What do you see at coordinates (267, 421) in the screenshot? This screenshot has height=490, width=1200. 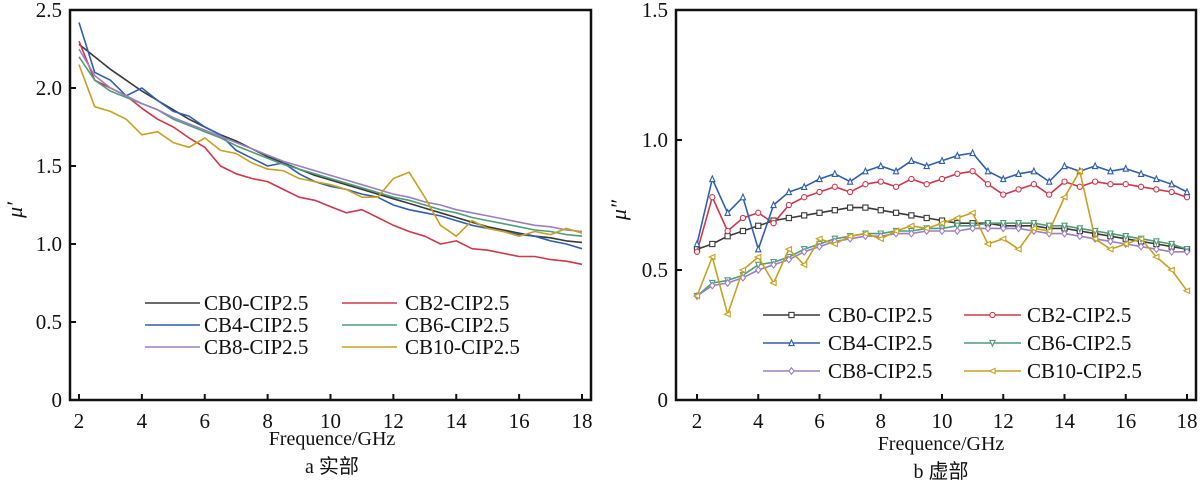 I see `x-tick-label: 8` at bounding box center [267, 421].